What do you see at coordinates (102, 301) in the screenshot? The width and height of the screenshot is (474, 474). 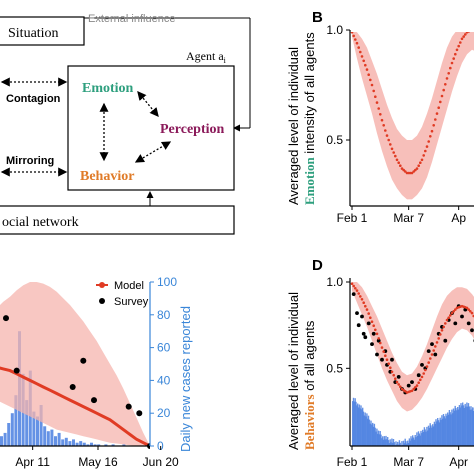 I see `legend-survey-marker` at bounding box center [102, 301].